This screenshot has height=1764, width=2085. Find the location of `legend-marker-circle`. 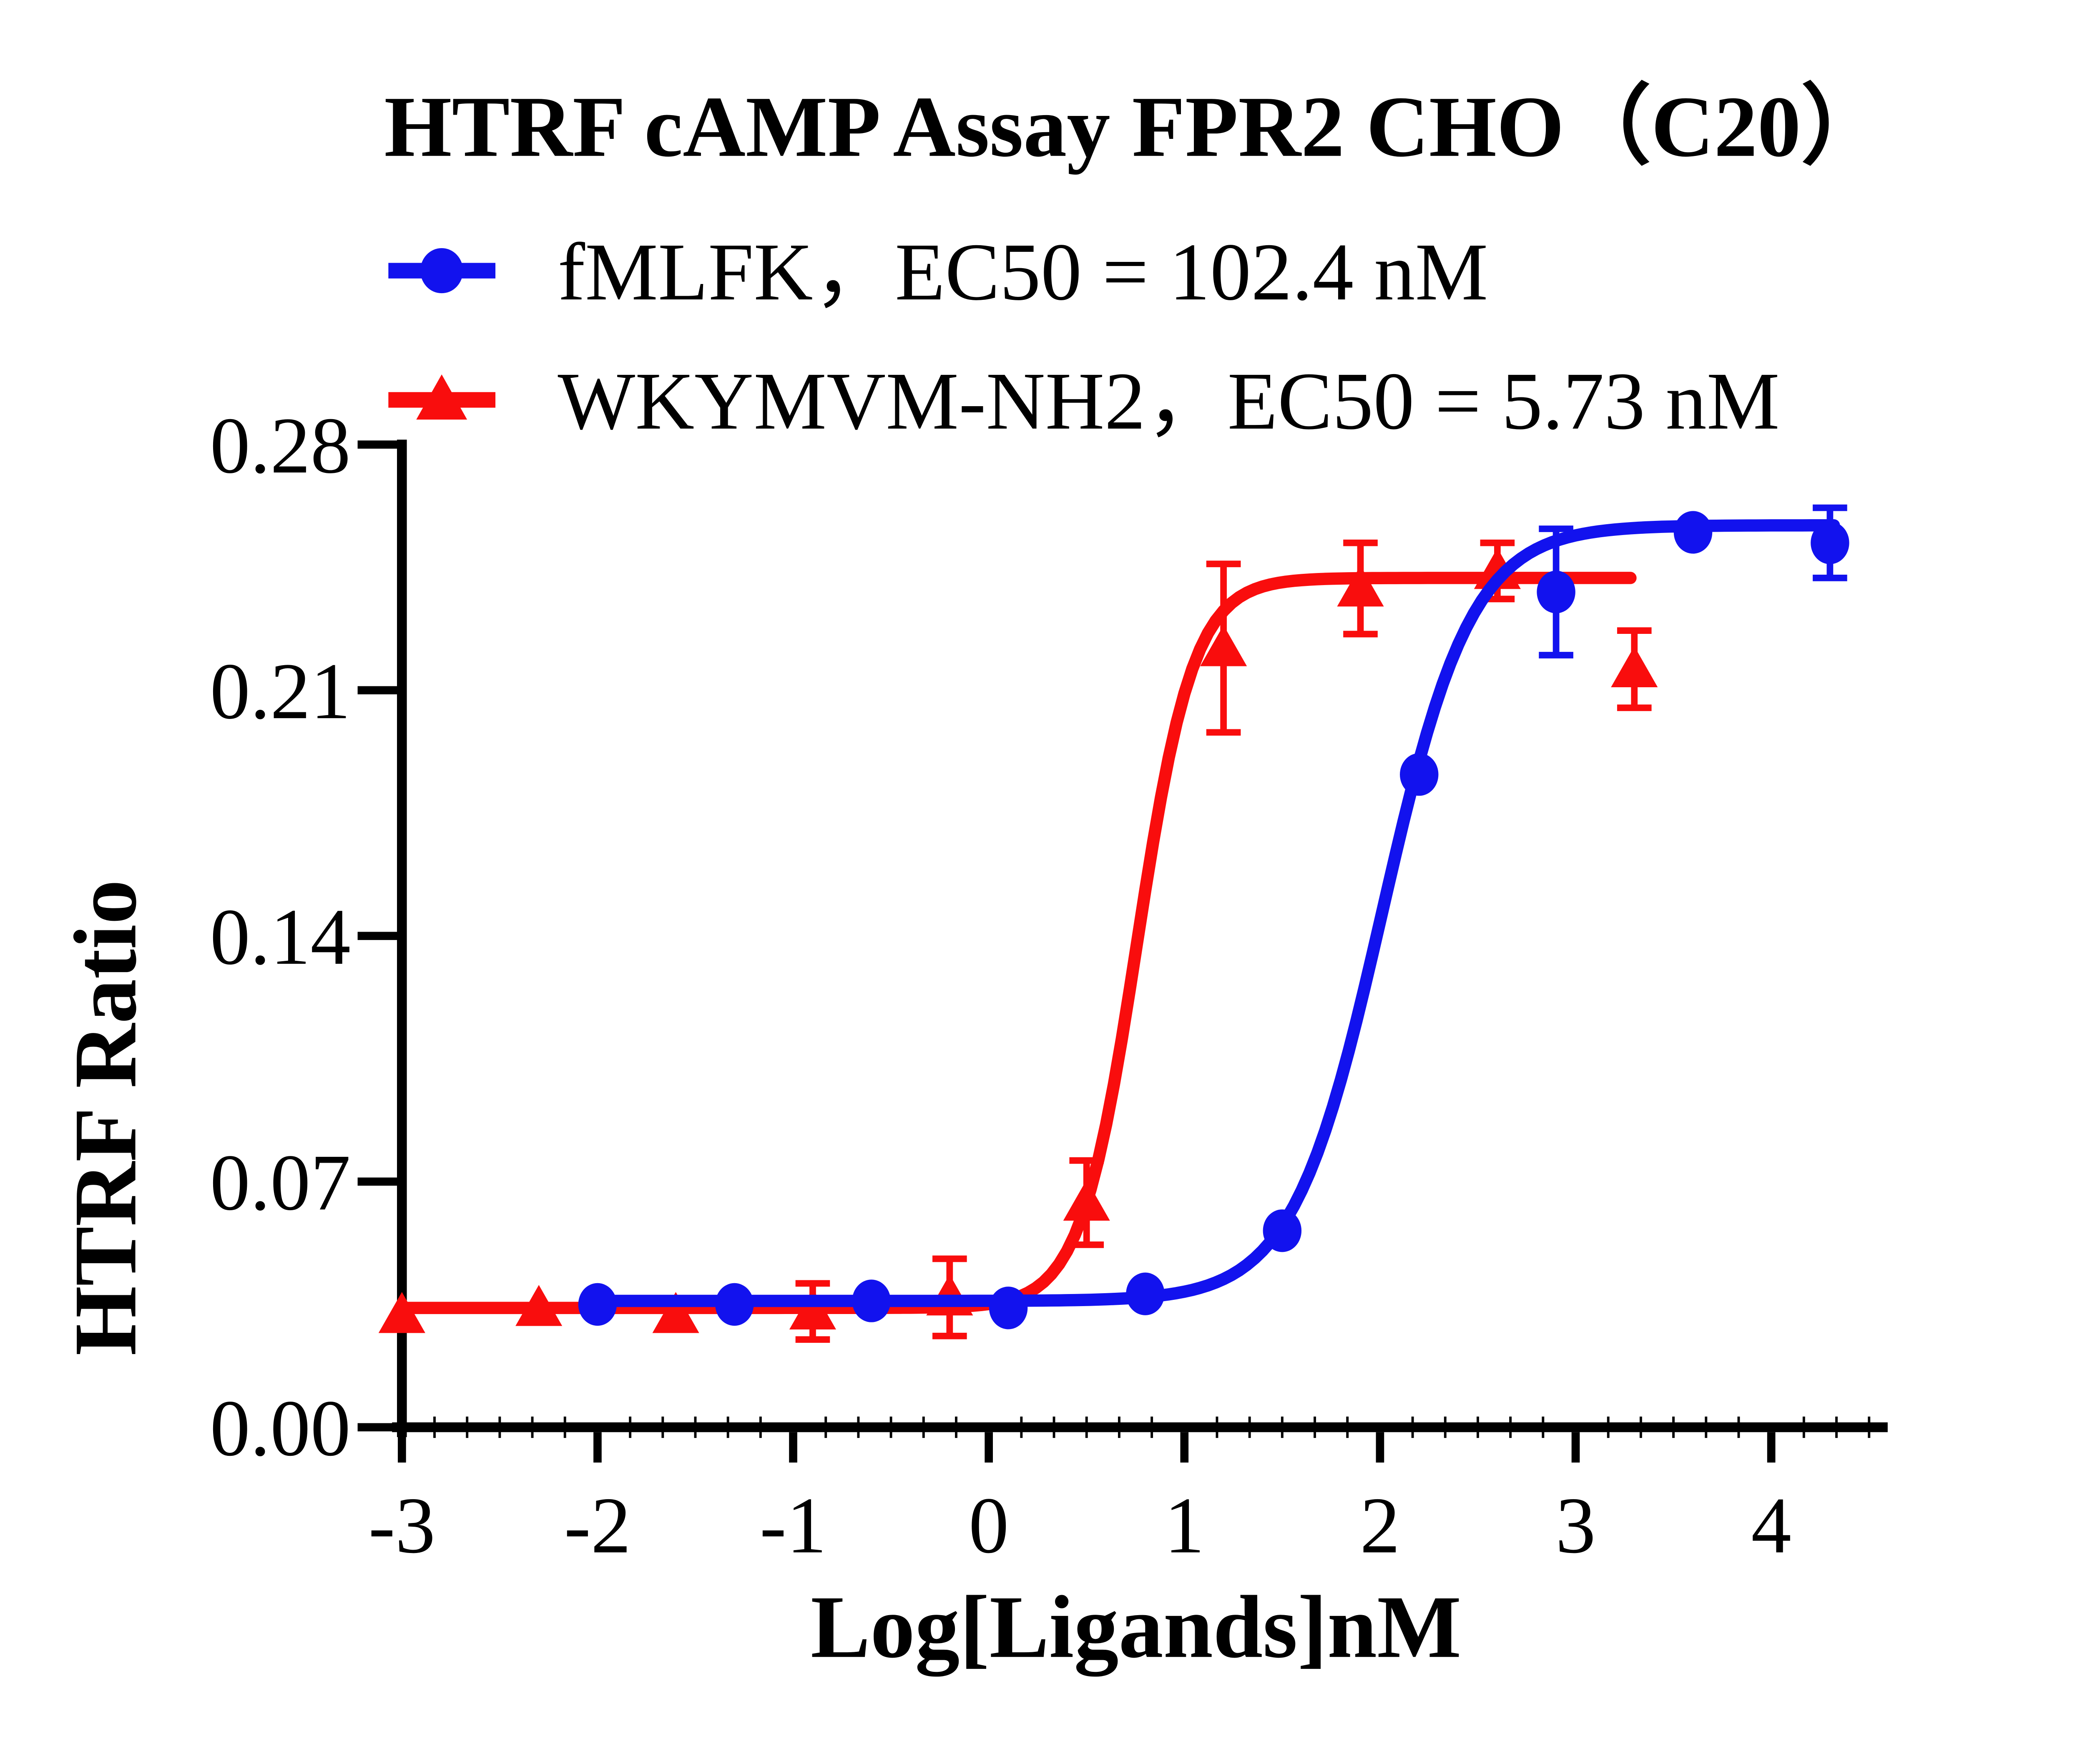

legend-marker-circle is located at coordinates (442, 271).